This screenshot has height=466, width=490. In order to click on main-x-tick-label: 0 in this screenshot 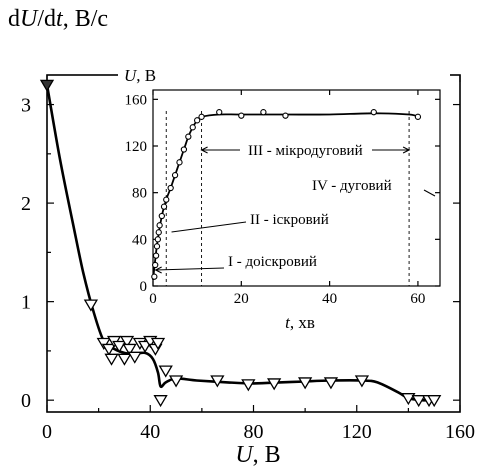, I will do `click(47, 432)`.